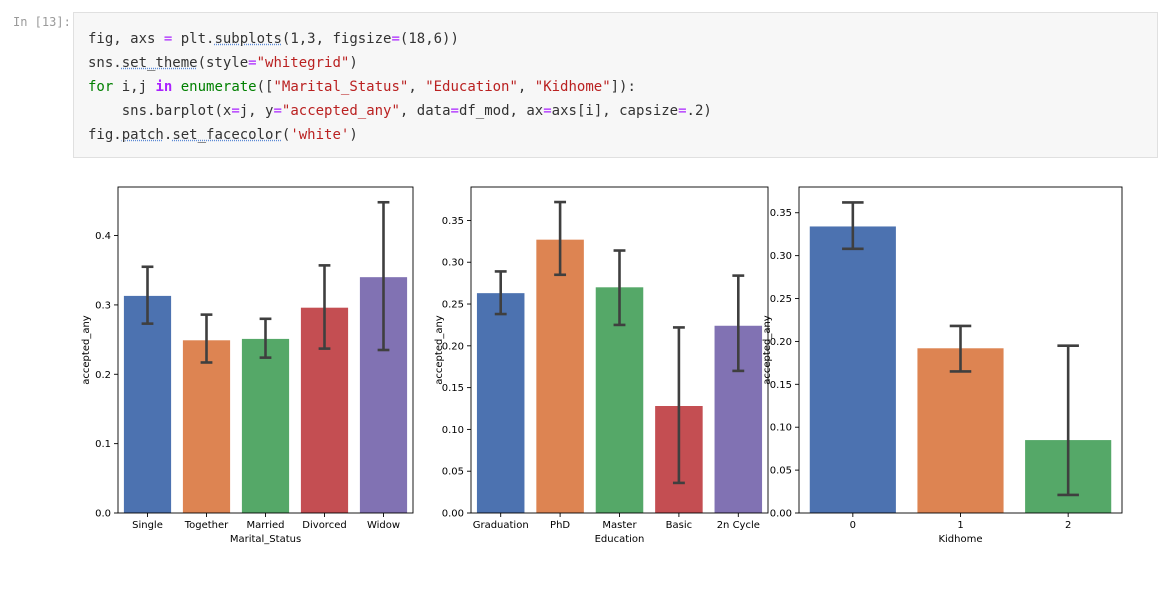  What do you see at coordinates (340, 111) in the screenshot?
I see `code-token: "accepted_any"` at bounding box center [340, 111].